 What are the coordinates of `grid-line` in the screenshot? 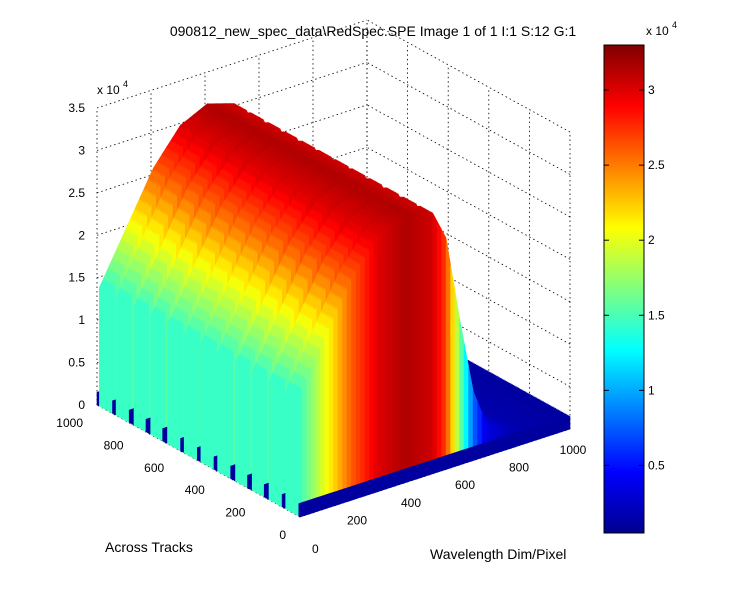 It's located at (468, 118).